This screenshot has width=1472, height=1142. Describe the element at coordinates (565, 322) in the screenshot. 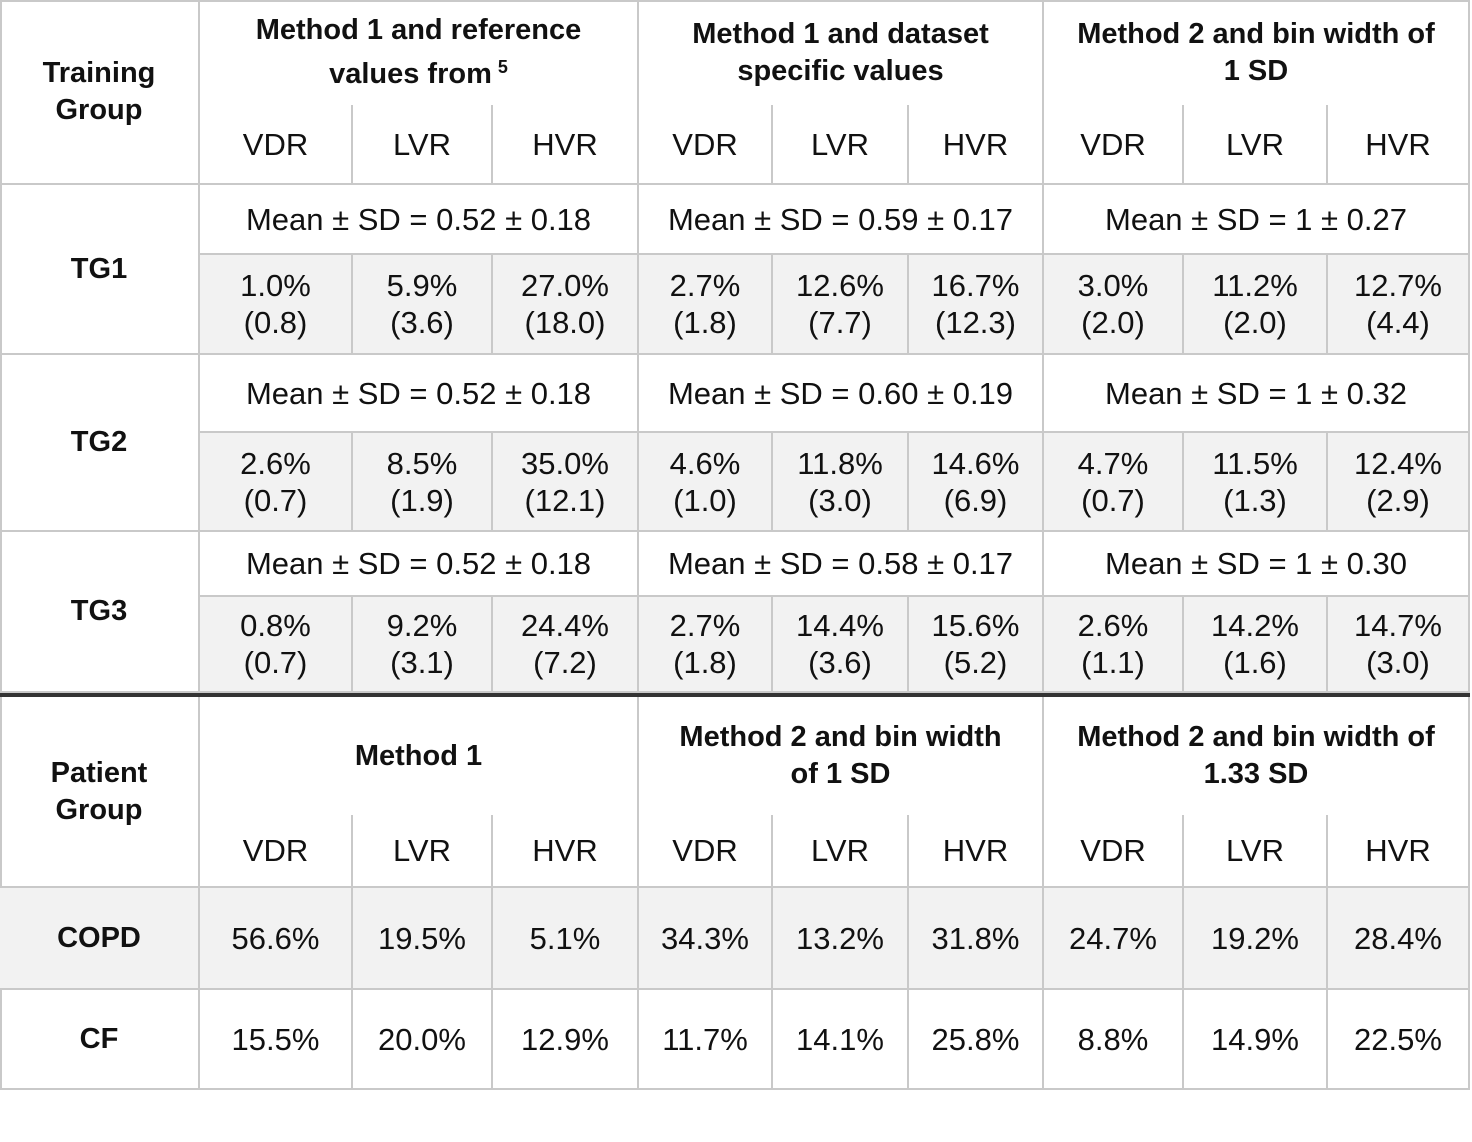

I see `sd-text: (18.0)` at that location.